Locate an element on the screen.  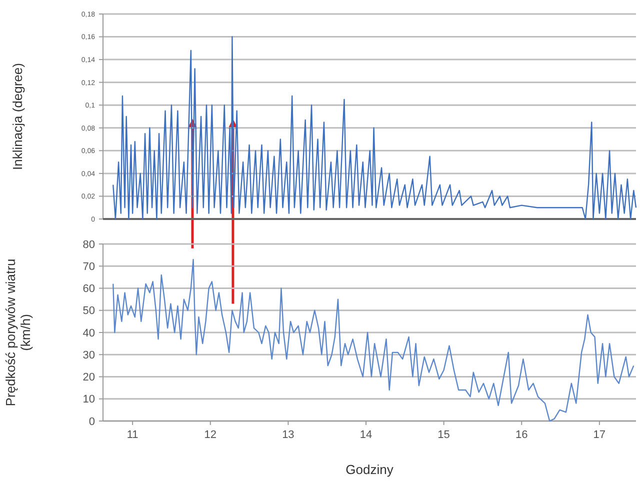
y-tick-label: 10 is located at coordinates (88, 400).